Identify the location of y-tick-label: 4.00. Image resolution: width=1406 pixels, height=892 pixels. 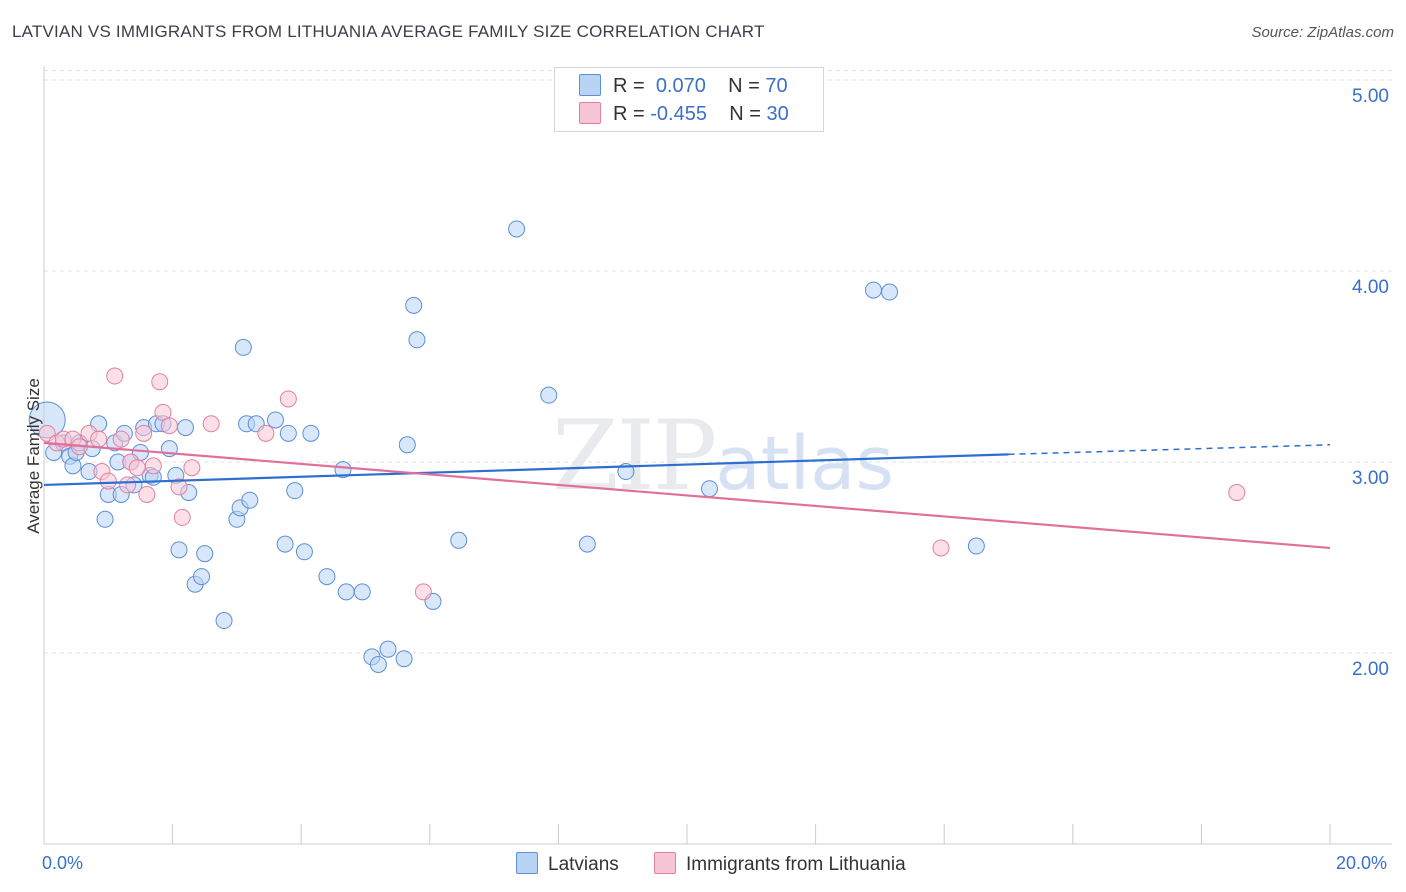
(1370, 287).